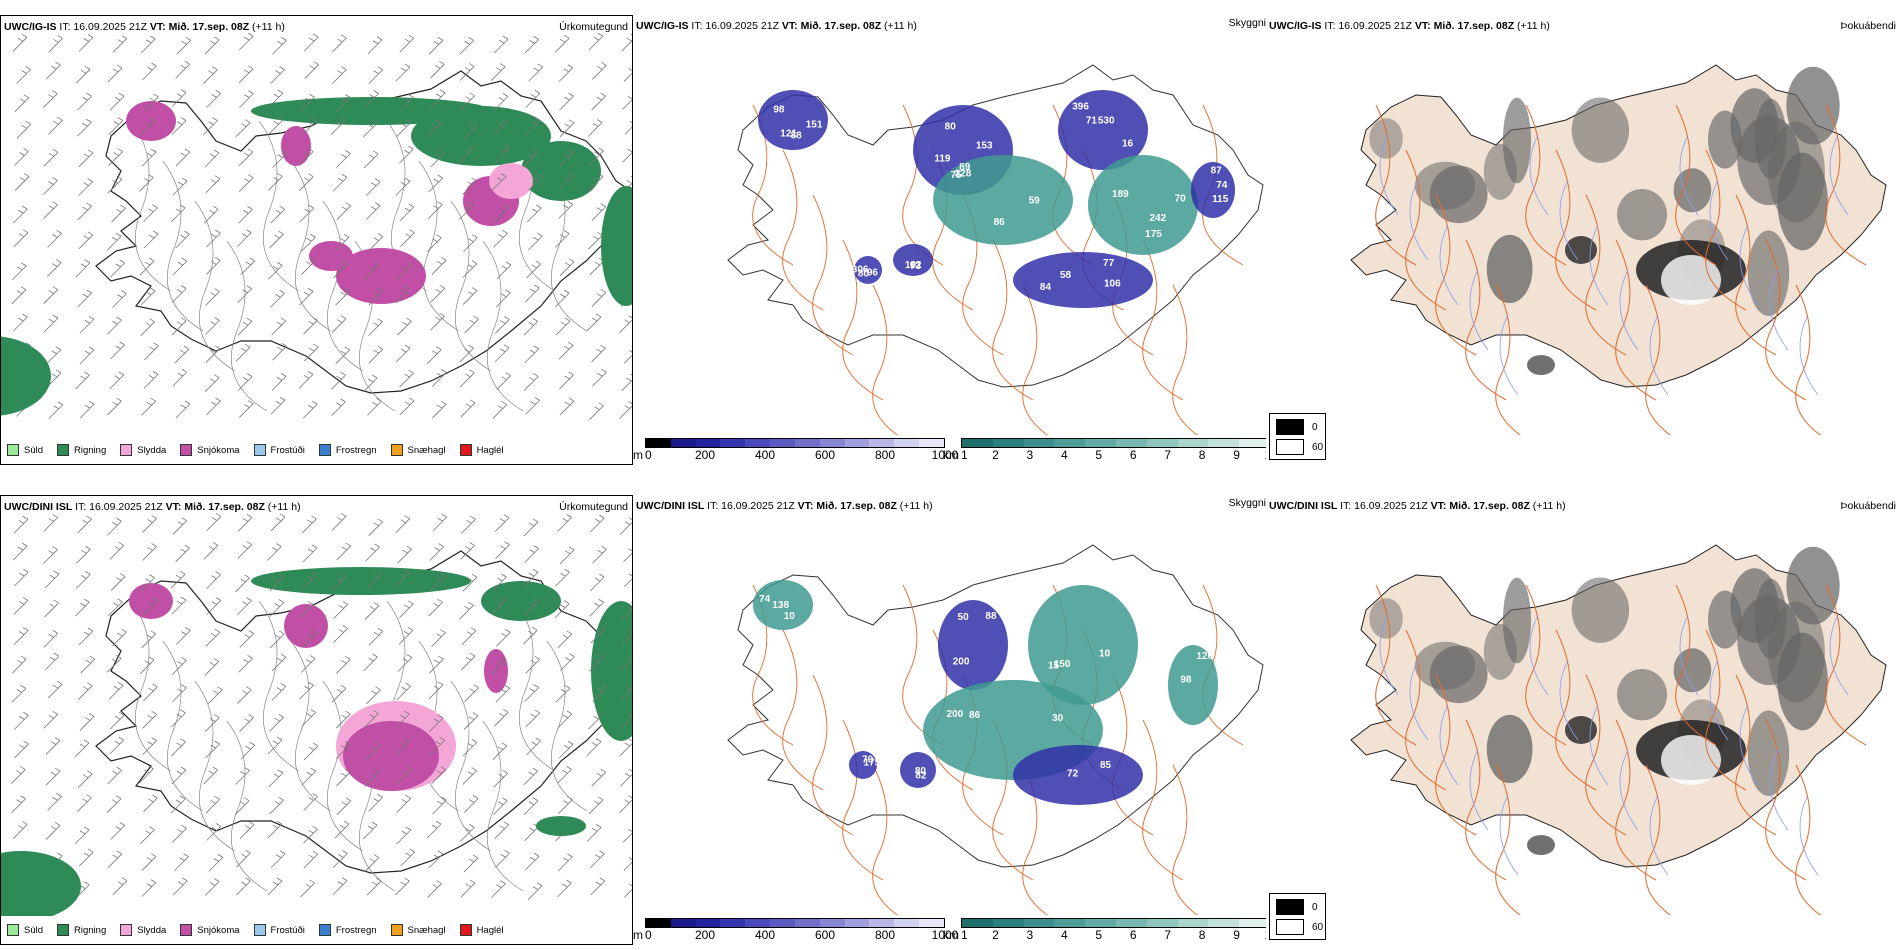 The image size is (1900, 950). What do you see at coordinates (965, 167) in the screenshot?
I see `visibility-value: 89` at bounding box center [965, 167].